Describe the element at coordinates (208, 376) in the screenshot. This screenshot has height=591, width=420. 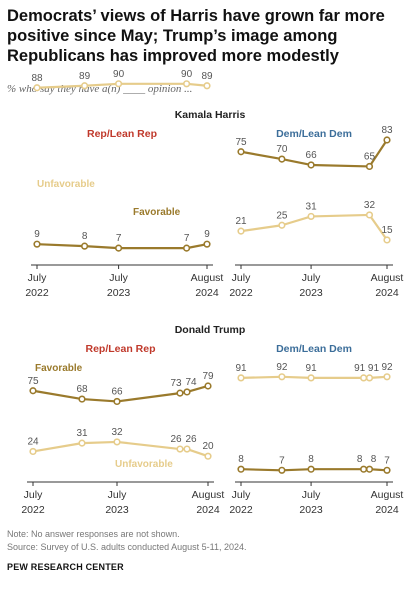
I see `data-label: 79` at that location.